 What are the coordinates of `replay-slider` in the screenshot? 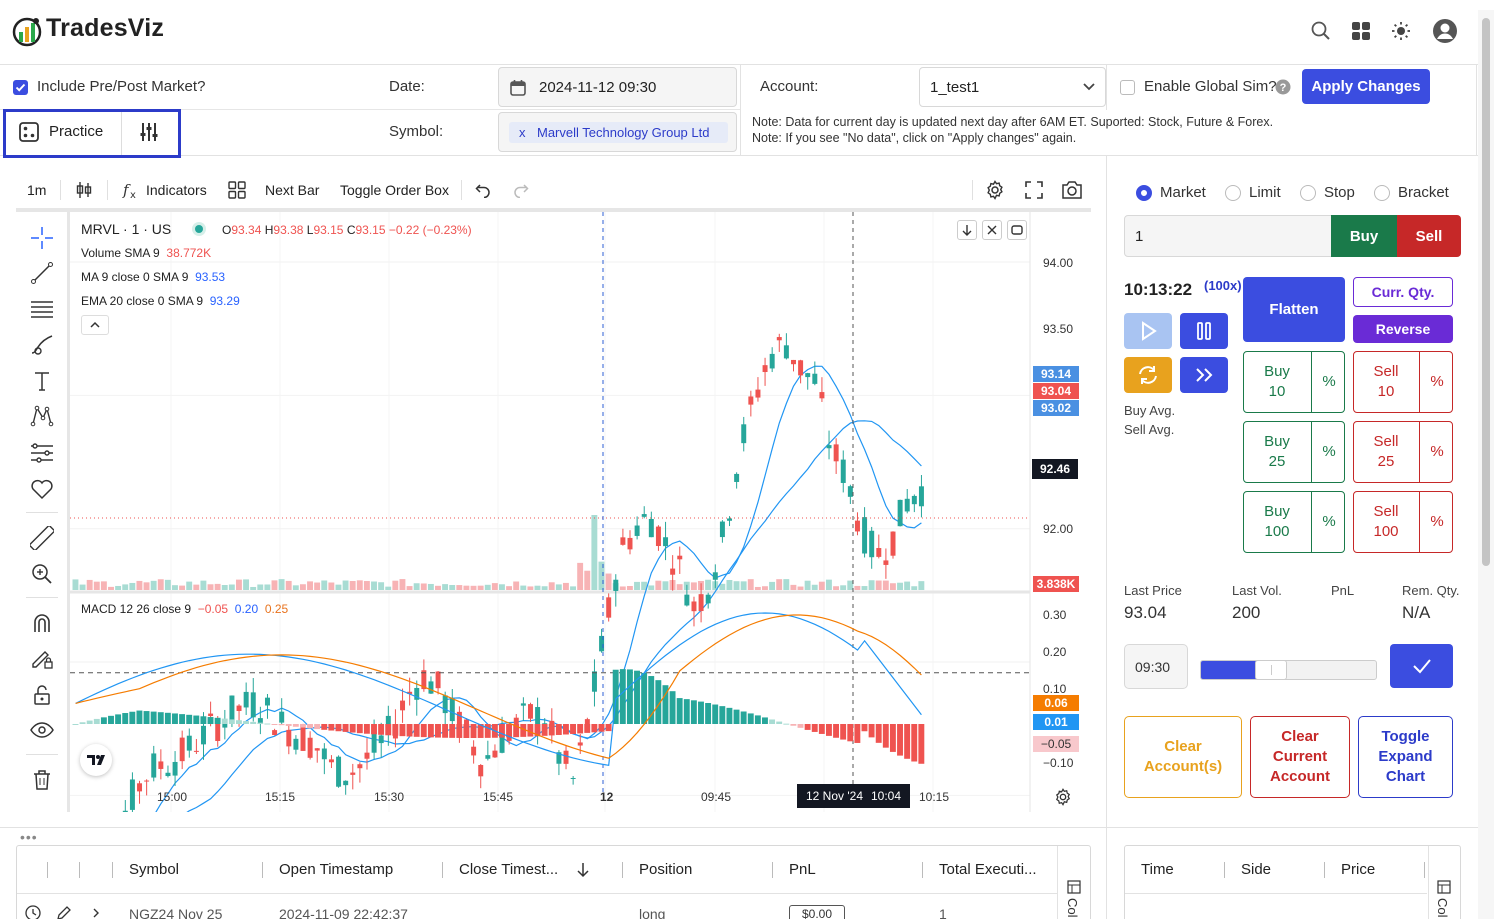 It's located at (1288, 670).